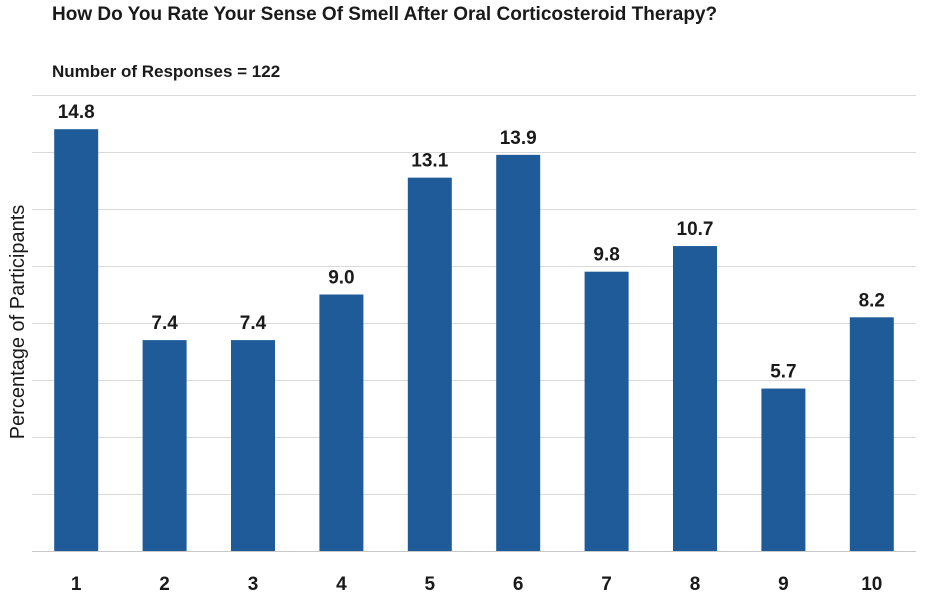 The image size is (941, 596). What do you see at coordinates (695, 229) in the screenshot?
I see `data-label-8: 10.7` at bounding box center [695, 229].